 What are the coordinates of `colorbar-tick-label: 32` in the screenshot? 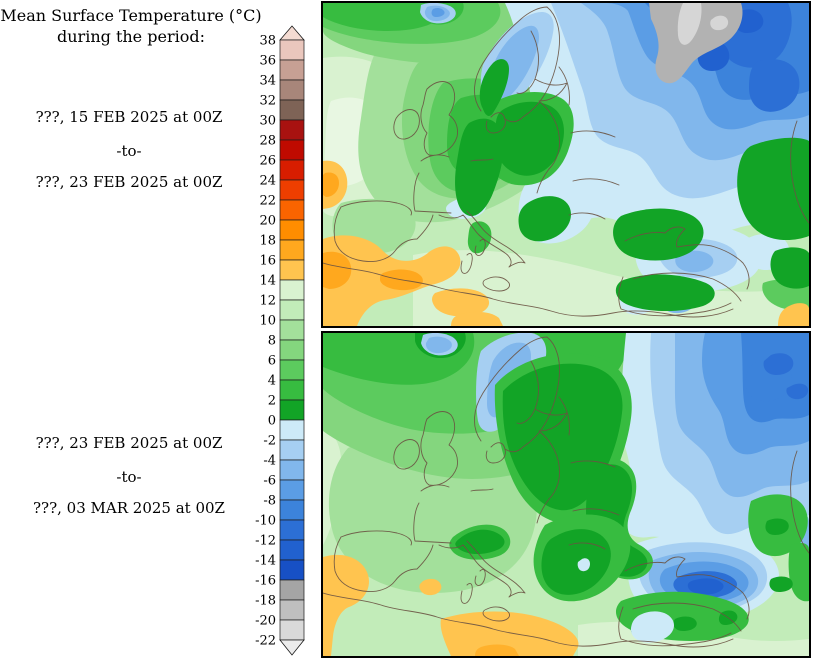 It's located at (267, 101).